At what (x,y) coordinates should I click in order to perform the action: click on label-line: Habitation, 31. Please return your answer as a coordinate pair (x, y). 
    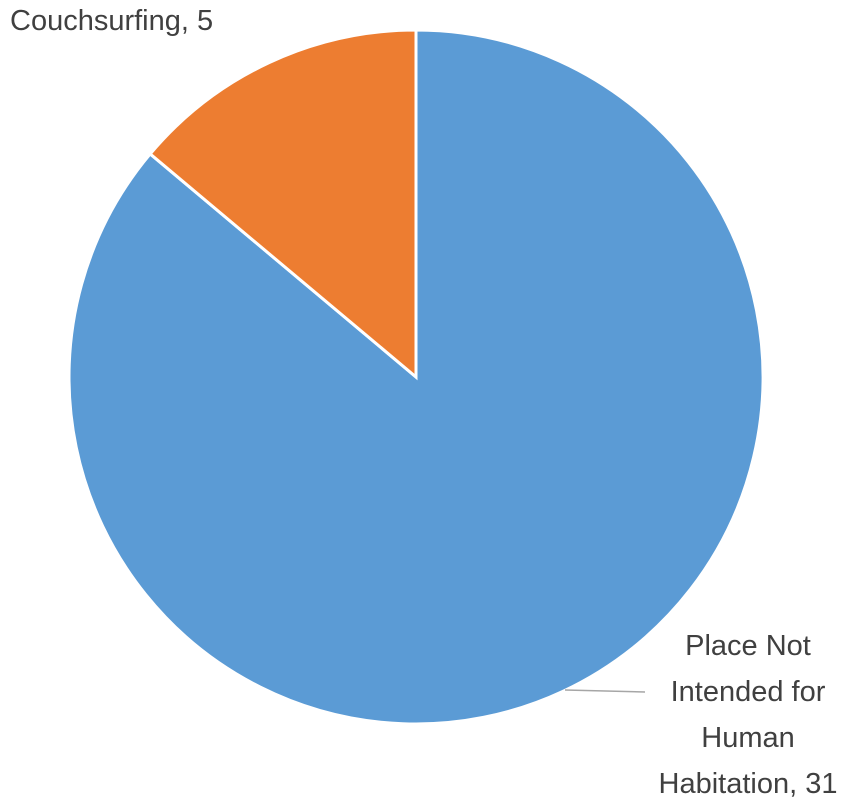
    Looking at the image, I should click on (748, 784).